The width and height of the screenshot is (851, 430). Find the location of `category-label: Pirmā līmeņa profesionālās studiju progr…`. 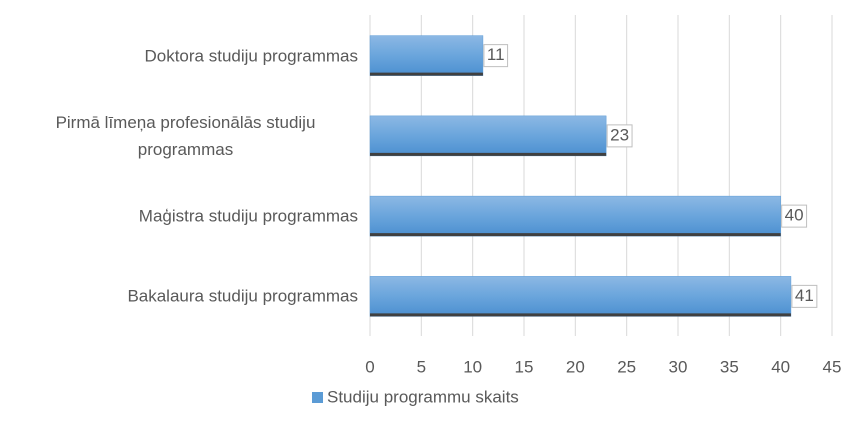

category-label: Pirmā līmeņa profesionālās studiju progr… is located at coordinates (185, 135).